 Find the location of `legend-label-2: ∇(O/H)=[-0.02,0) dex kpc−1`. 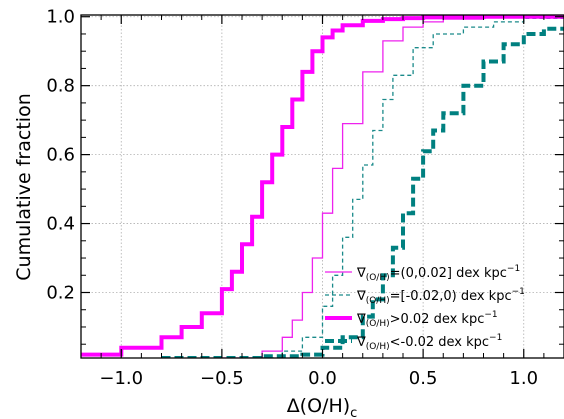

legend-label-2: ∇(O/H)=[-0.02,0) dex kpc−1 is located at coordinates (440, 296).